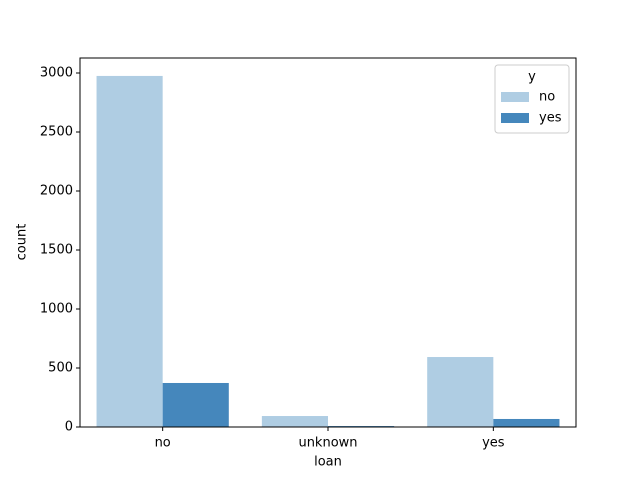  What do you see at coordinates (69, 427) in the screenshot?
I see `y-tick-label: 0` at bounding box center [69, 427].